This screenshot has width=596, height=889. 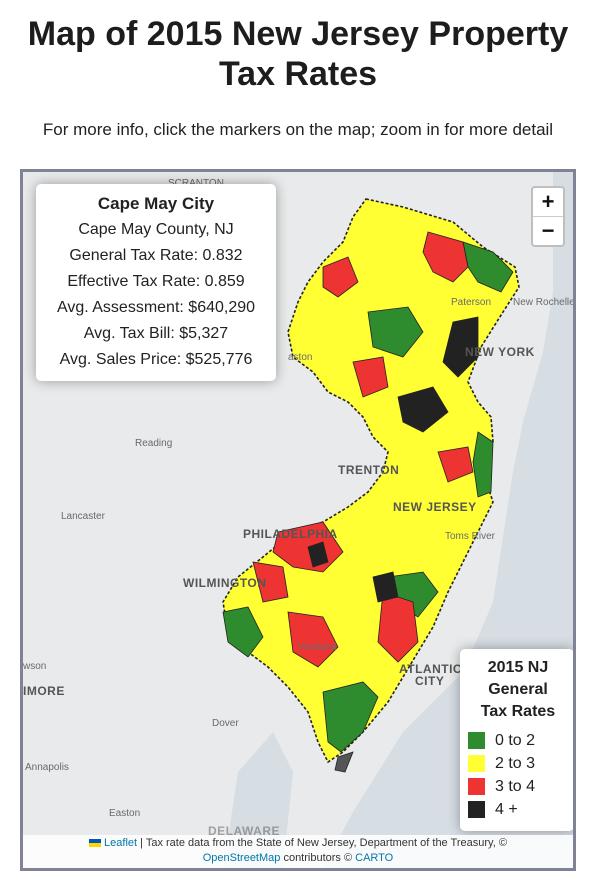 I want to click on legend-item: 3 to 4, so click(x=518, y=786).